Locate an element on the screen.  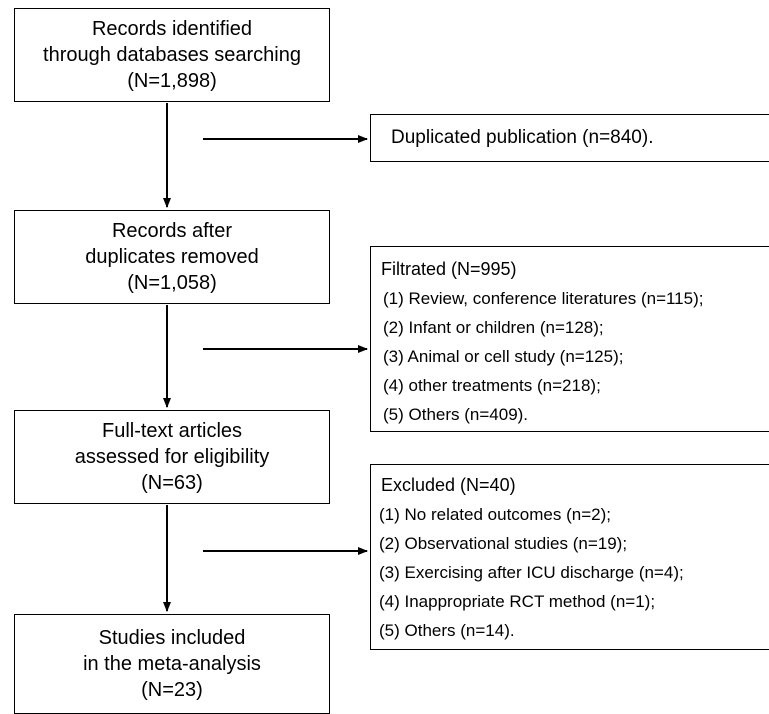
side-box-item: (2) Infant or children (n=128); is located at coordinates (493, 327).